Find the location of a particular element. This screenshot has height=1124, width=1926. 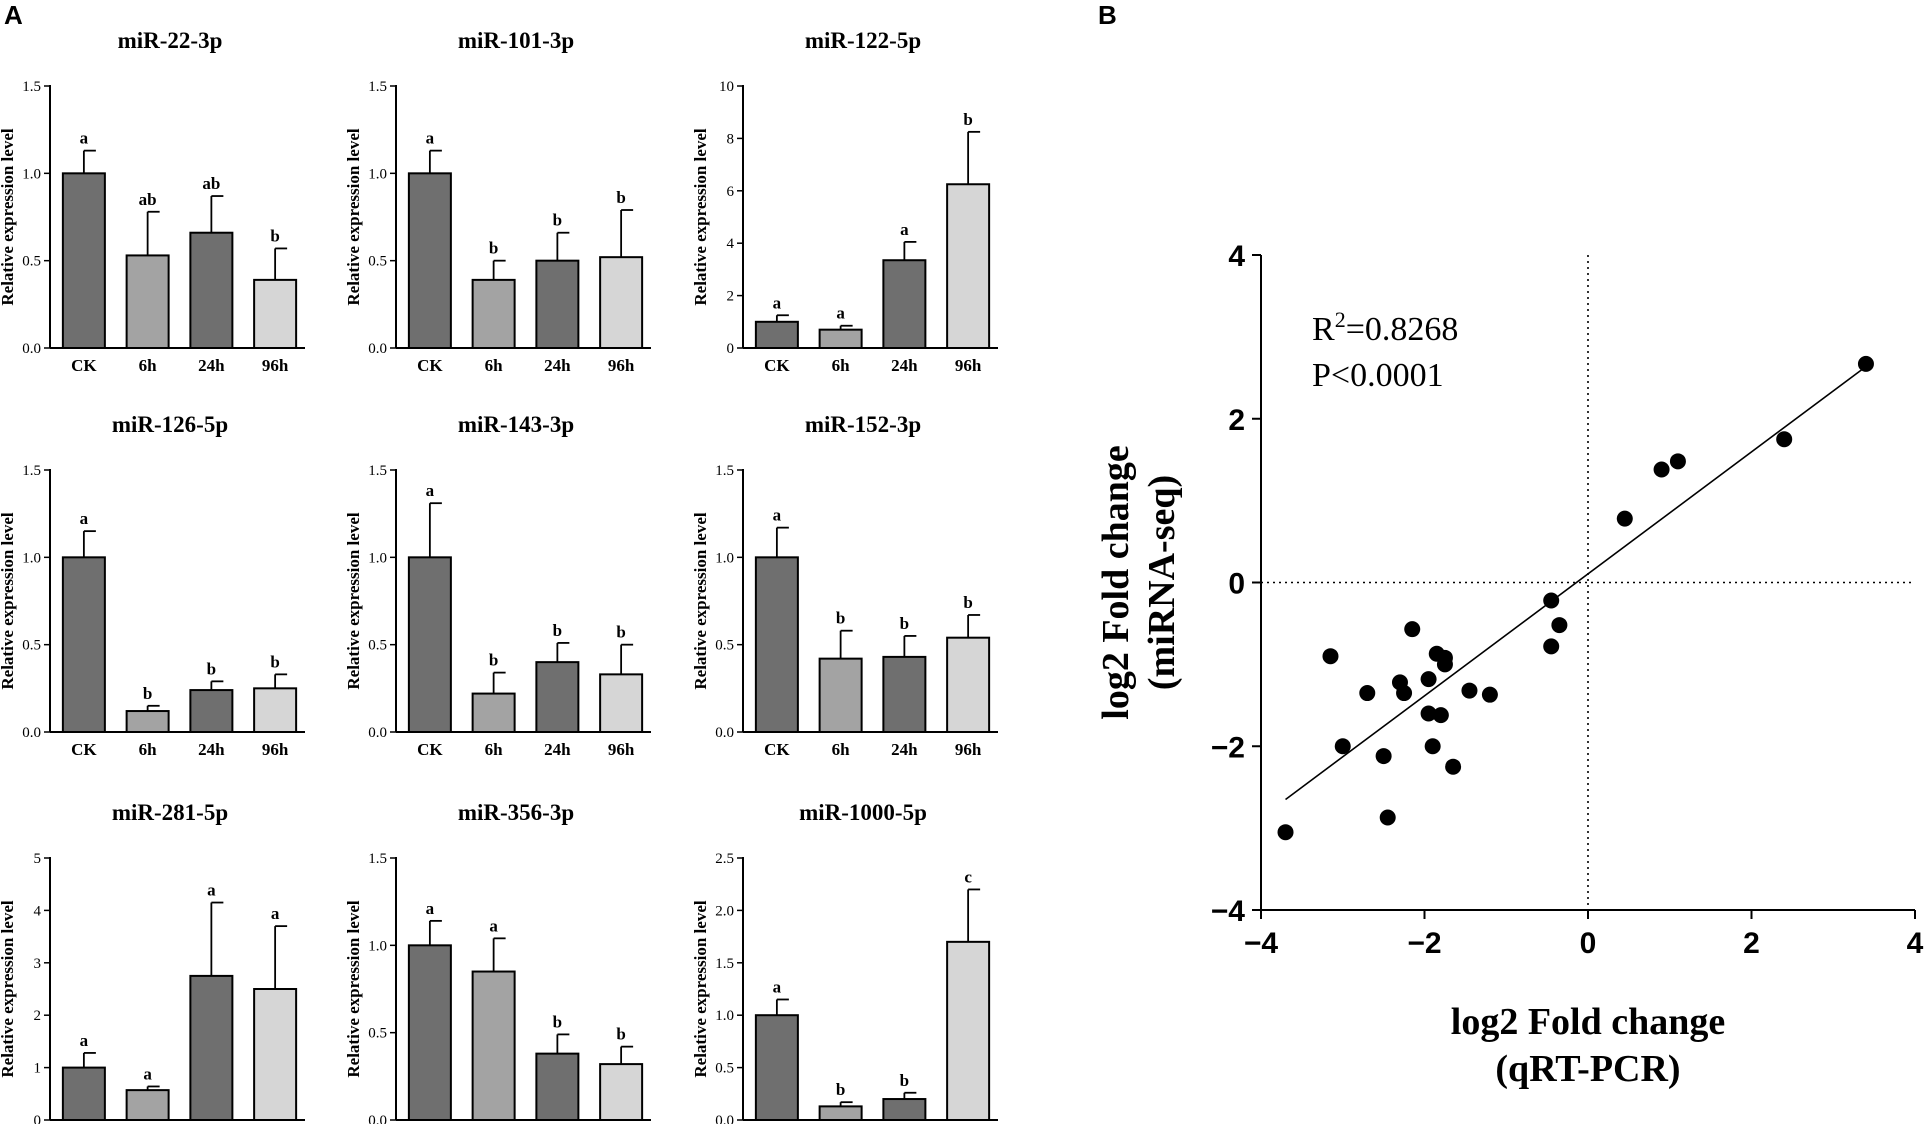

y-tick-label: 1.0 is located at coordinates (31, 174).